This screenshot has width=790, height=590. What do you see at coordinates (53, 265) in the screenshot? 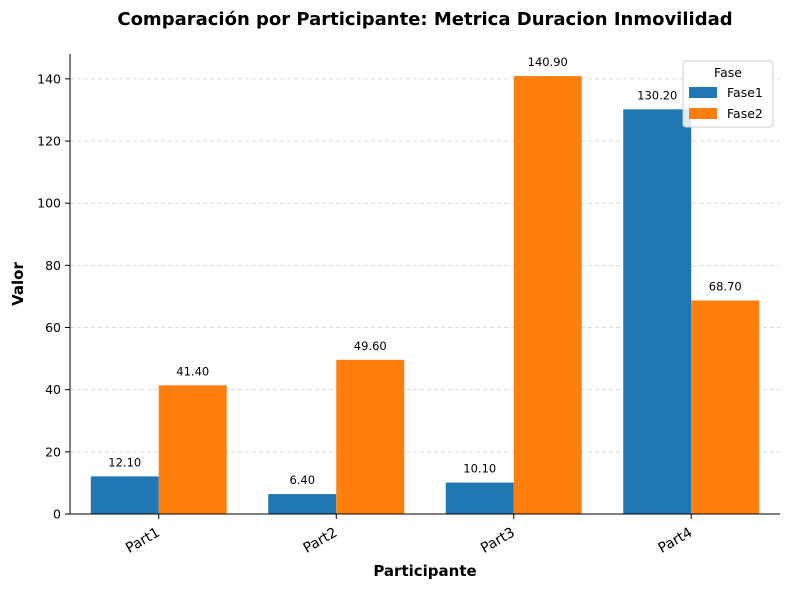
I see `y-tick-label: 80` at bounding box center [53, 265].